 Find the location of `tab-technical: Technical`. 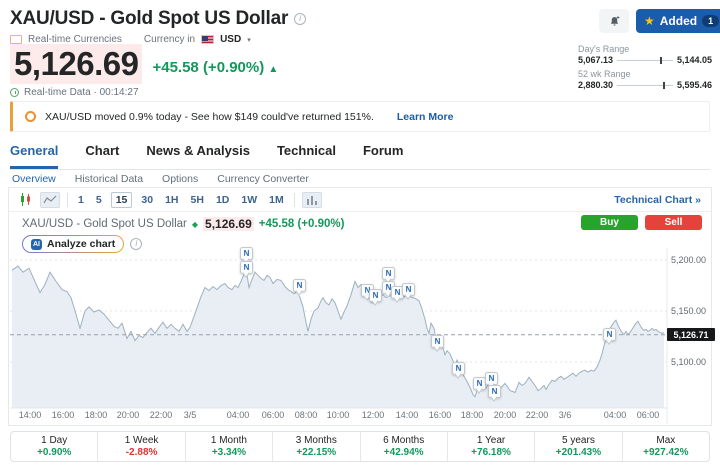

tab-technical: Technical is located at coordinates (306, 150).